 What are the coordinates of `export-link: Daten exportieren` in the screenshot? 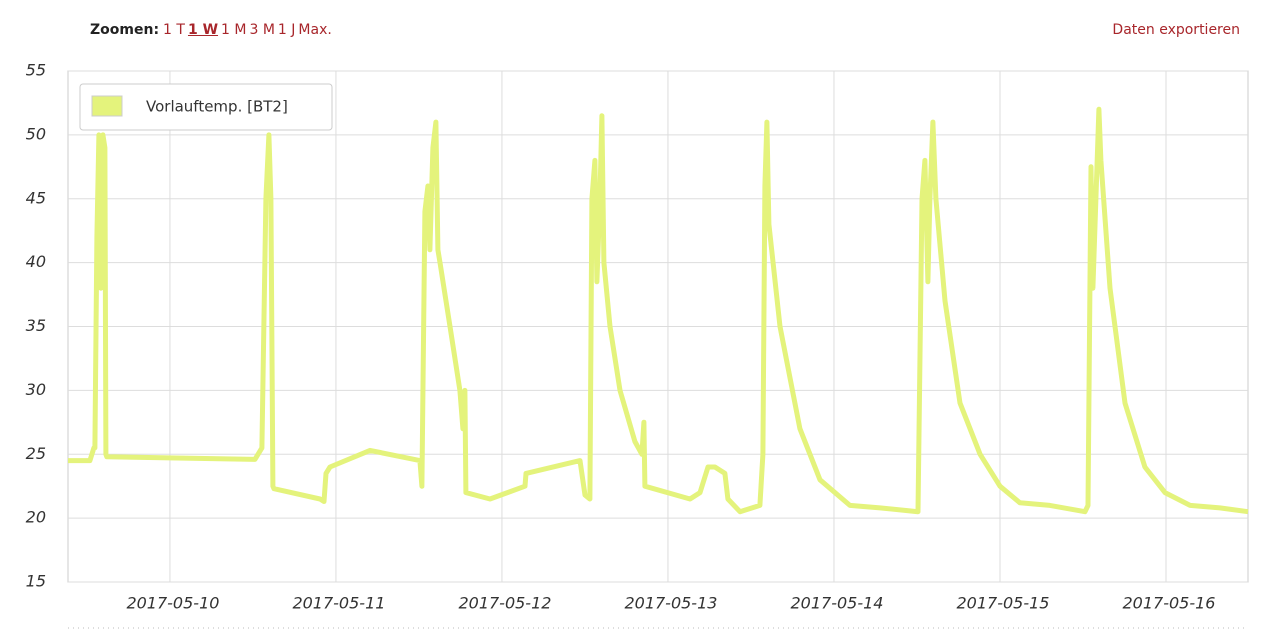 It's located at (1176, 30).